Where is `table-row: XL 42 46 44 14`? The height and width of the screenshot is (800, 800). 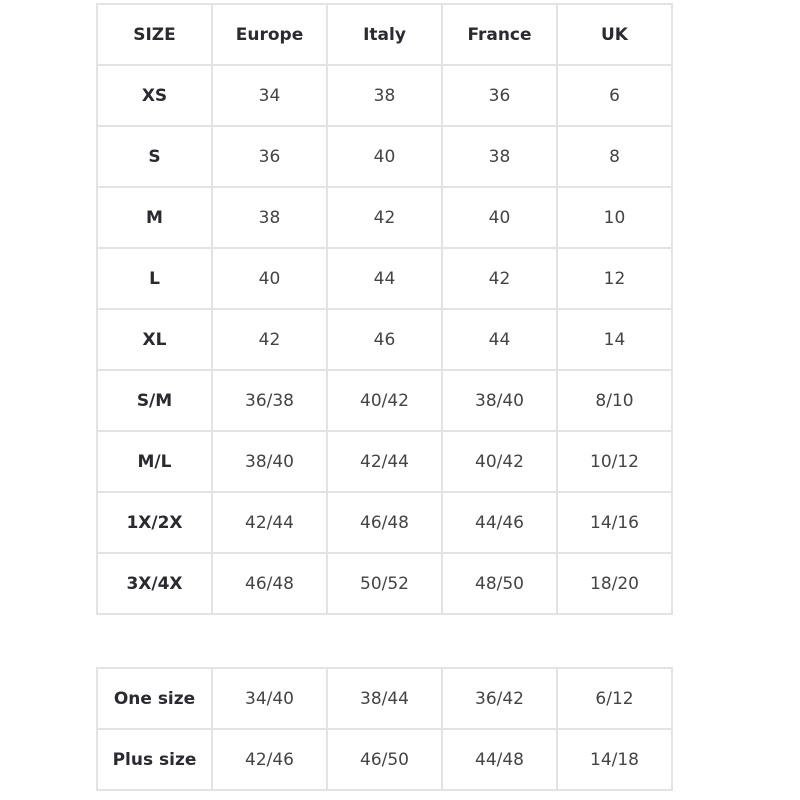 table-row: XL 42 46 44 14 is located at coordinates (384, 339).